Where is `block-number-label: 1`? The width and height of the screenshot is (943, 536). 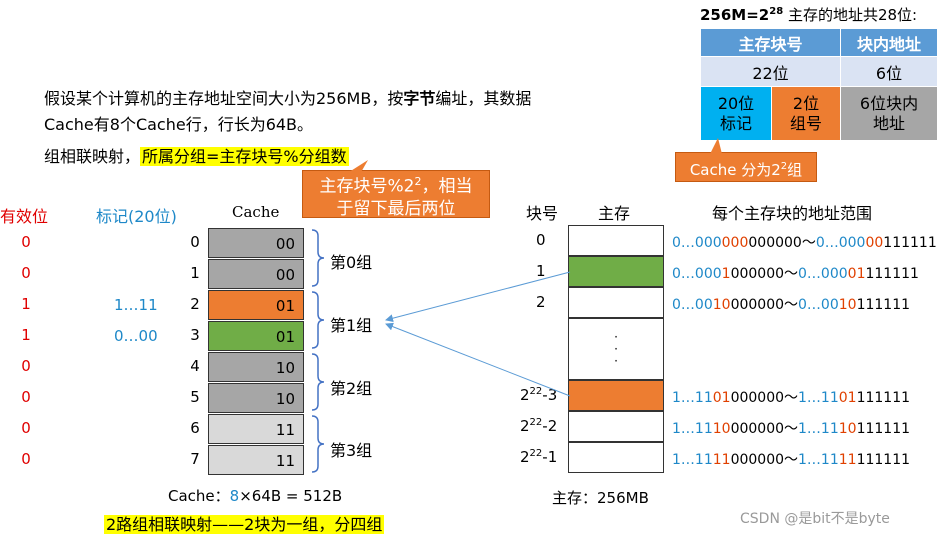 block-number-label: 1 is located at coordinates (541, 271).